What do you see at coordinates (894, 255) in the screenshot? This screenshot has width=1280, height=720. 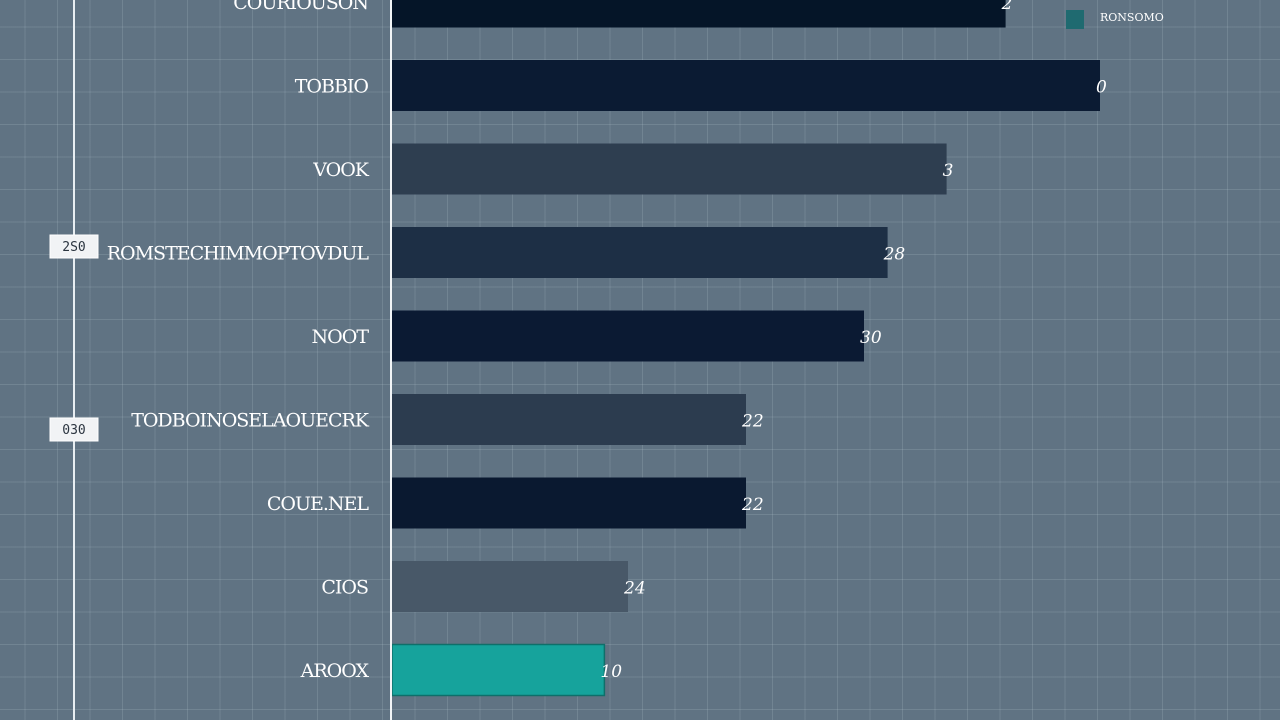 I see `value-label: 28` at bounding box center [894, 255].